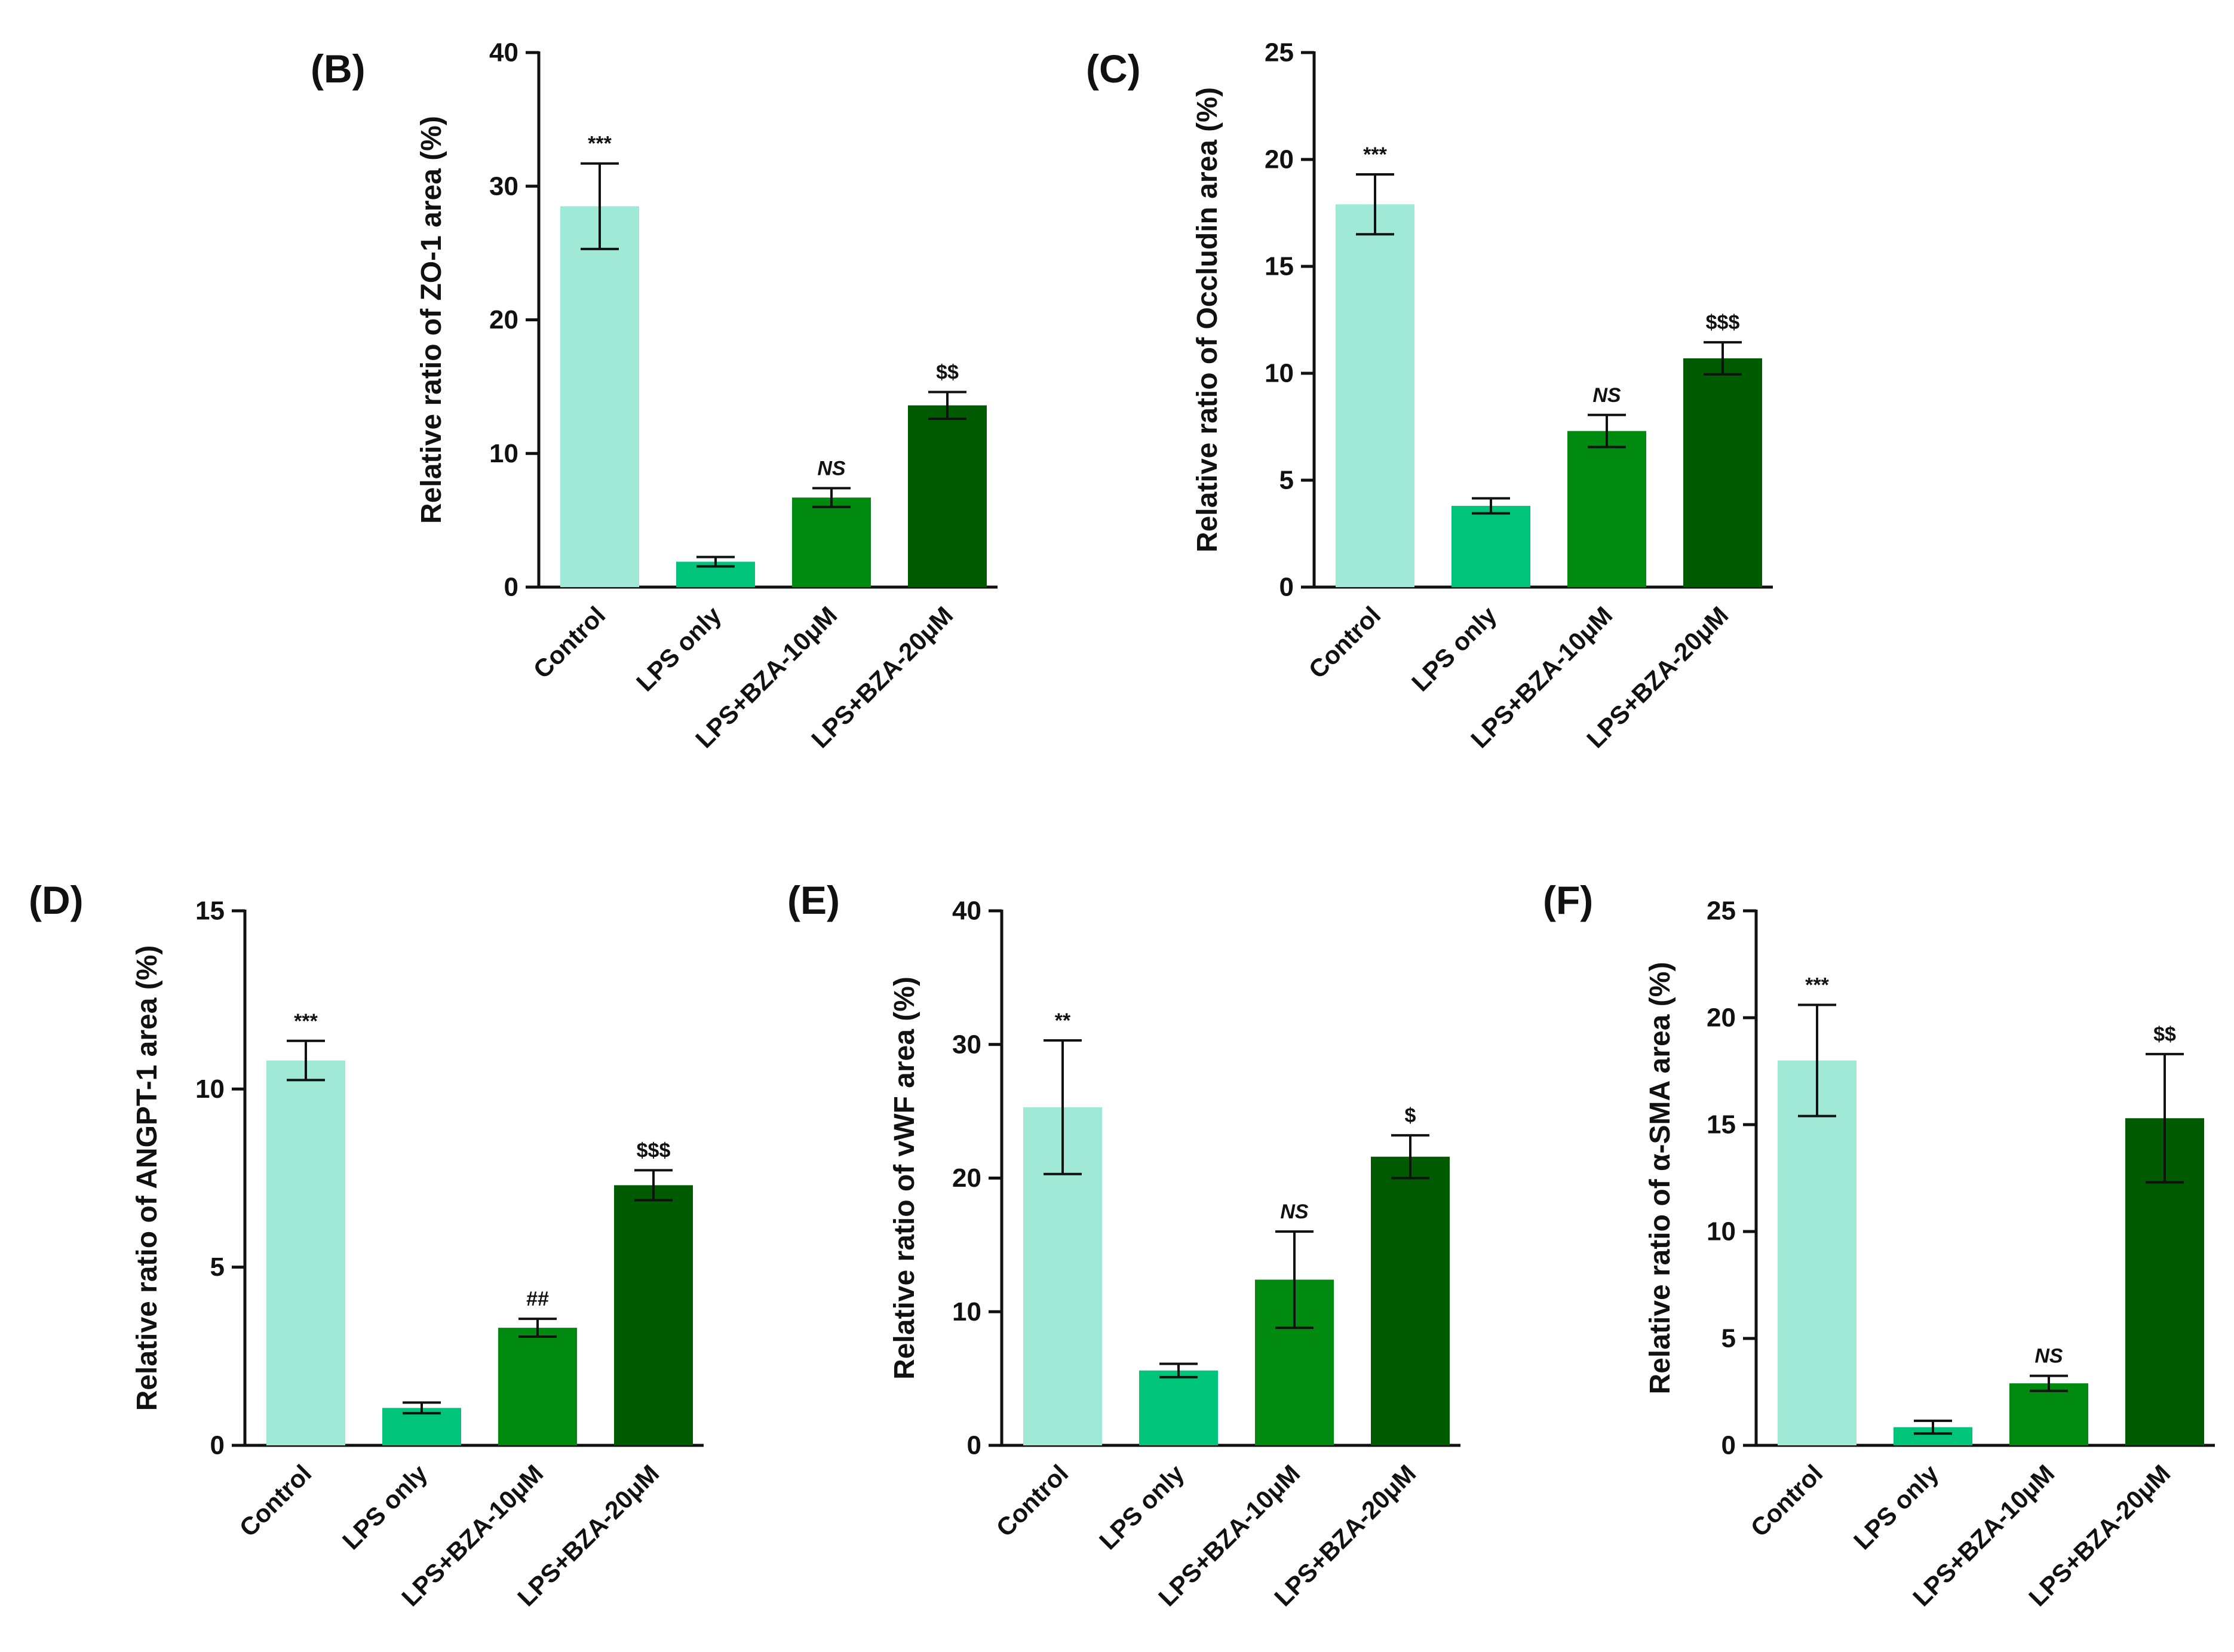 Image resolution: width=2234 pixels, height=1652 pixels. Describe the element at coordinates (537, 1299) in the screenshot. I see `significance-label: ##` at that location.